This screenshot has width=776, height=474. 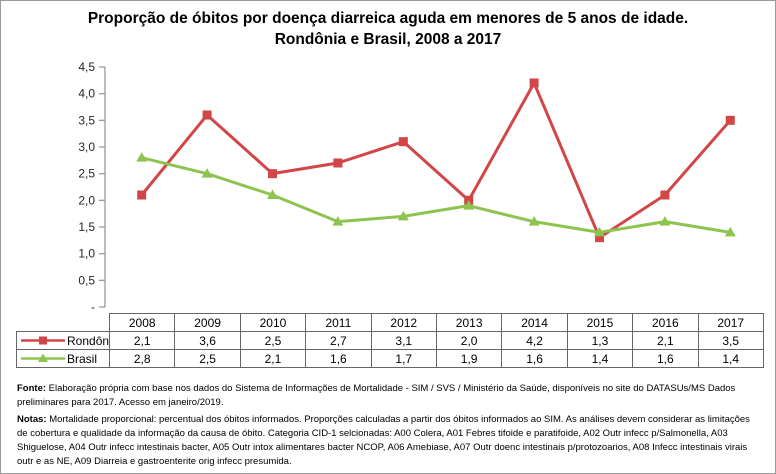 I want to click on triangle-legend-icon, so click(x=43, y=357).